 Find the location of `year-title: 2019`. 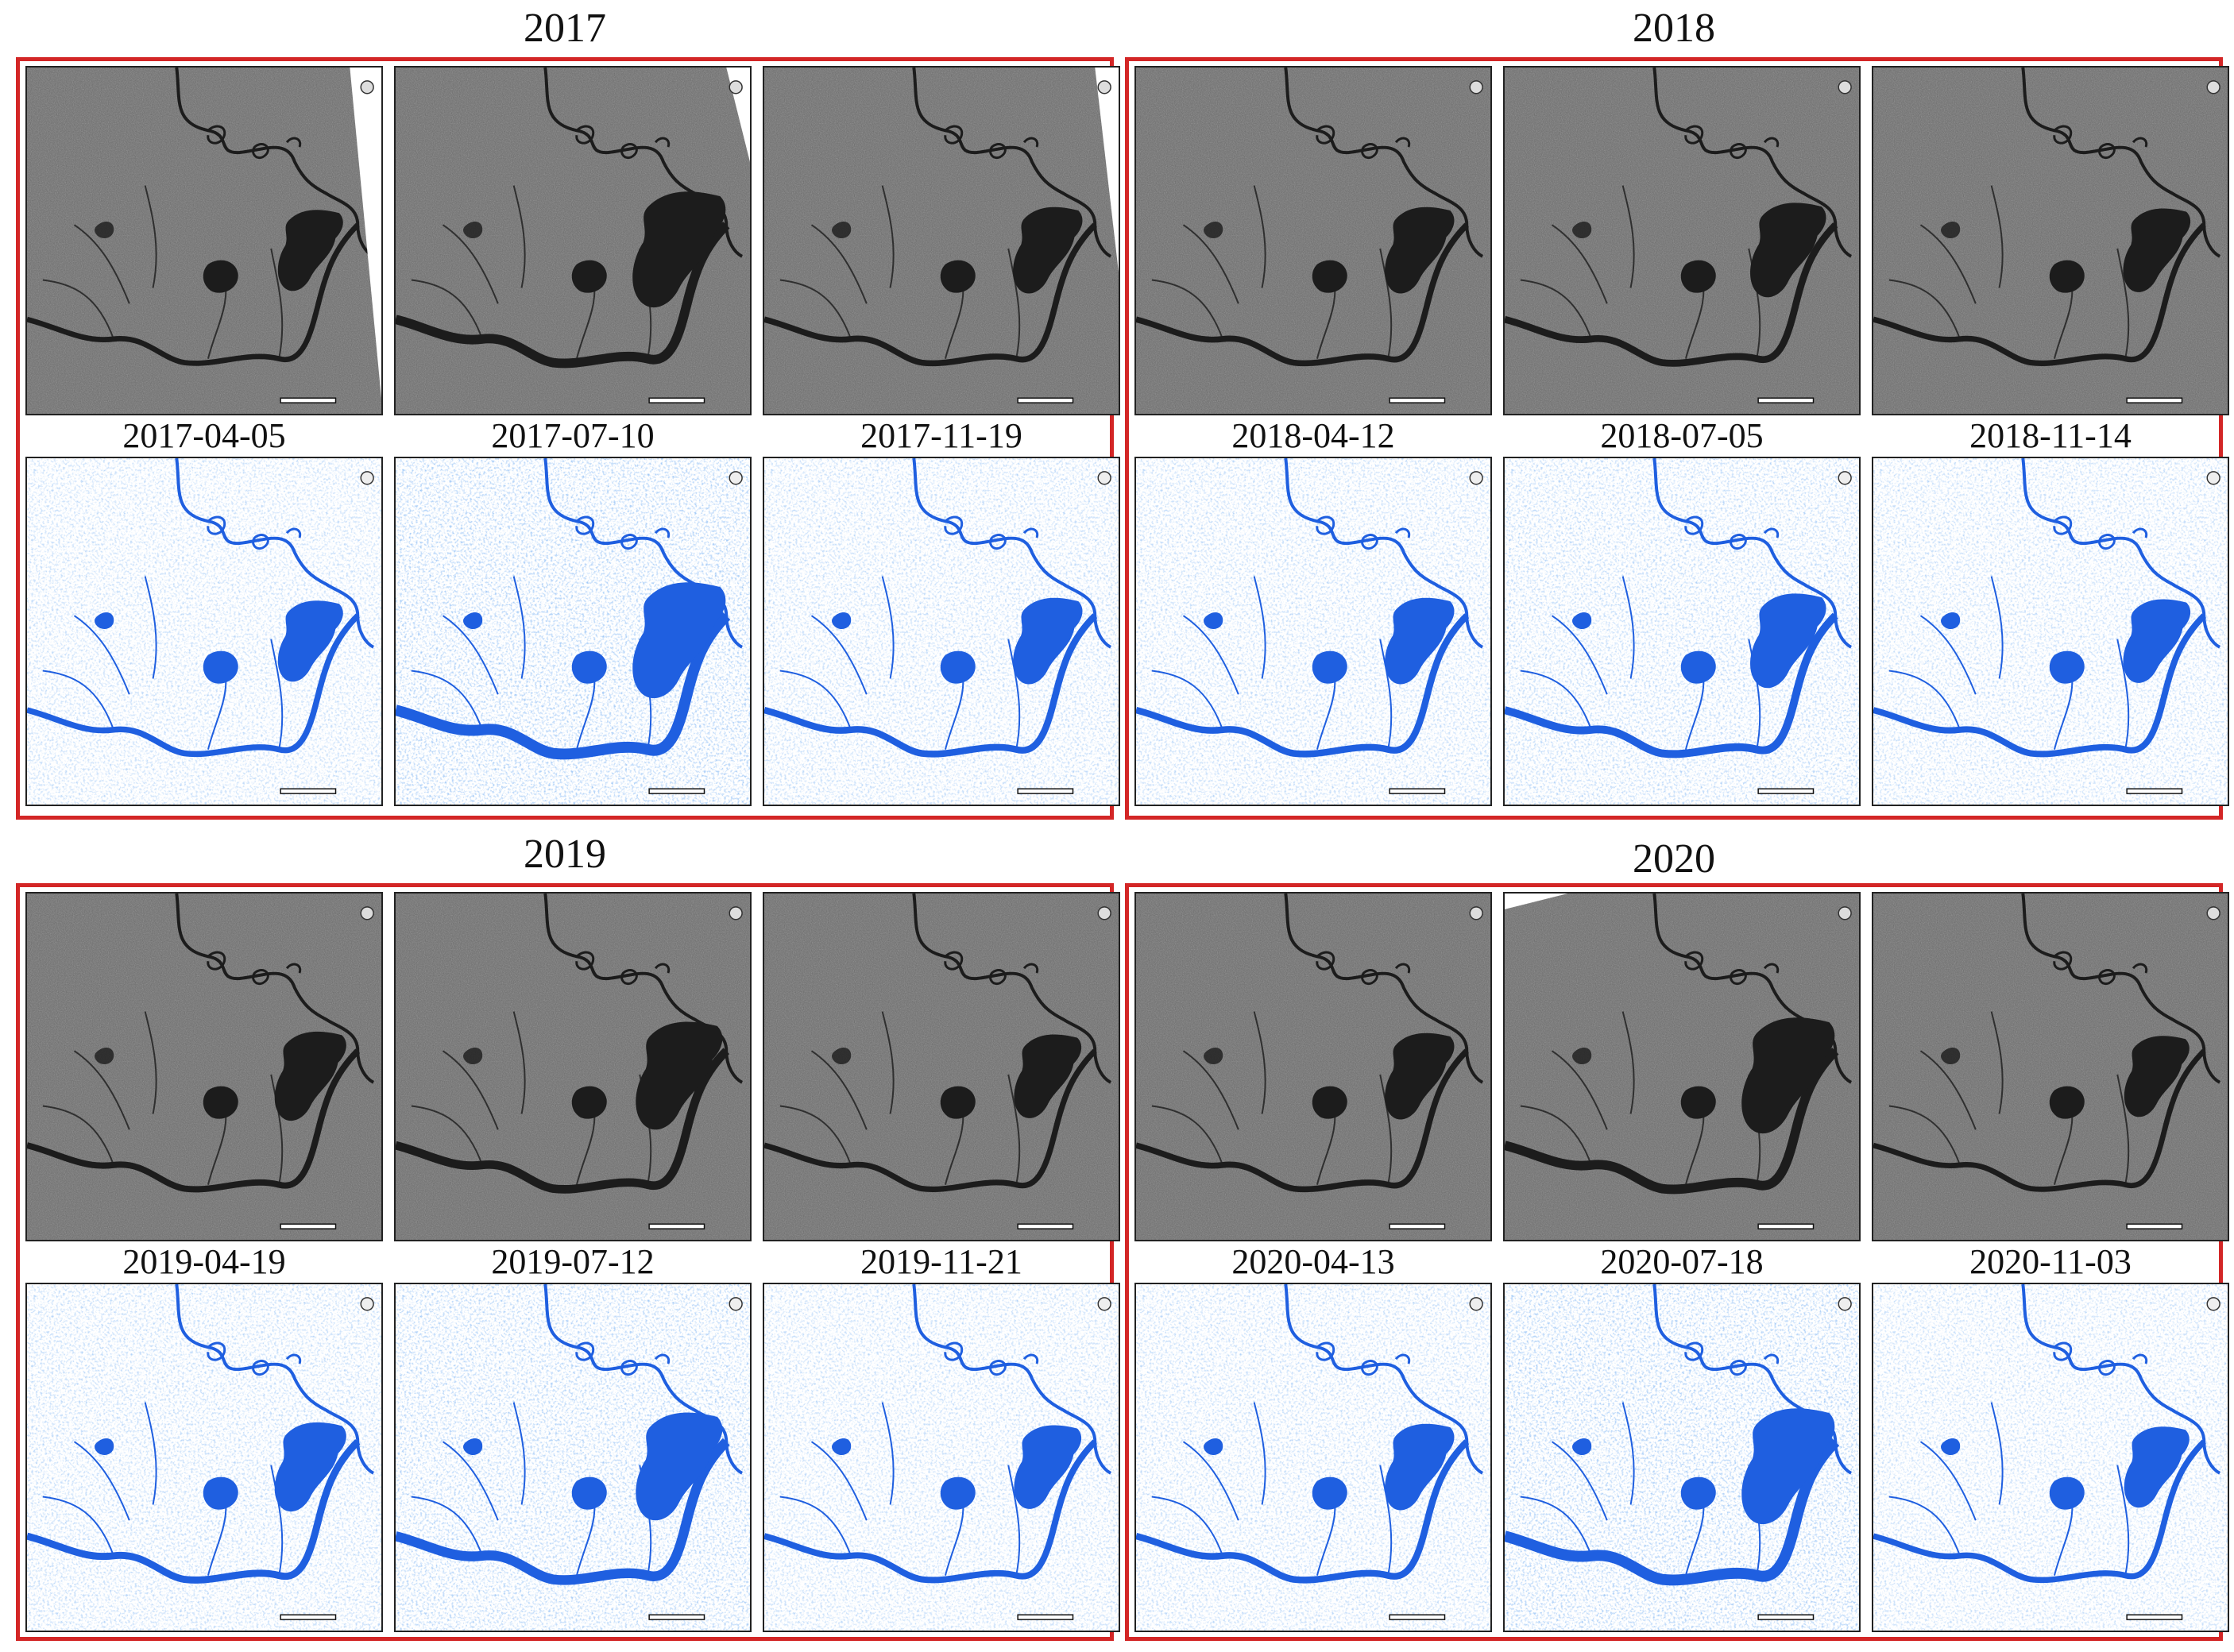

year-title: 2019 is located at coordinates (565, 854).